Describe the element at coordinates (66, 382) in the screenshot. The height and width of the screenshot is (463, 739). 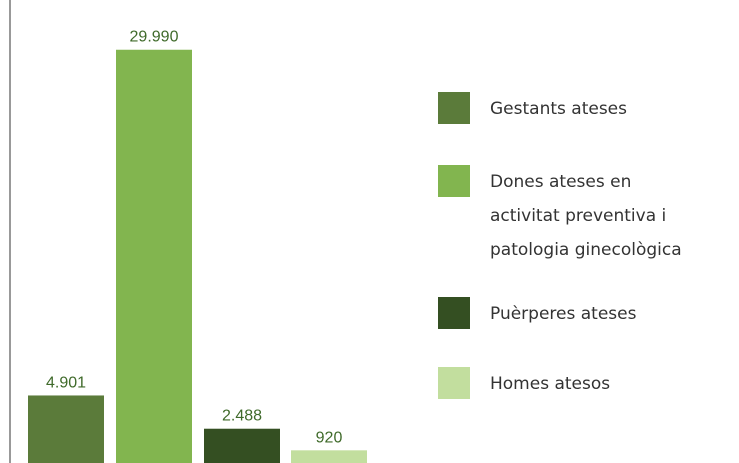
I see `value-label: 4.901` at that location.